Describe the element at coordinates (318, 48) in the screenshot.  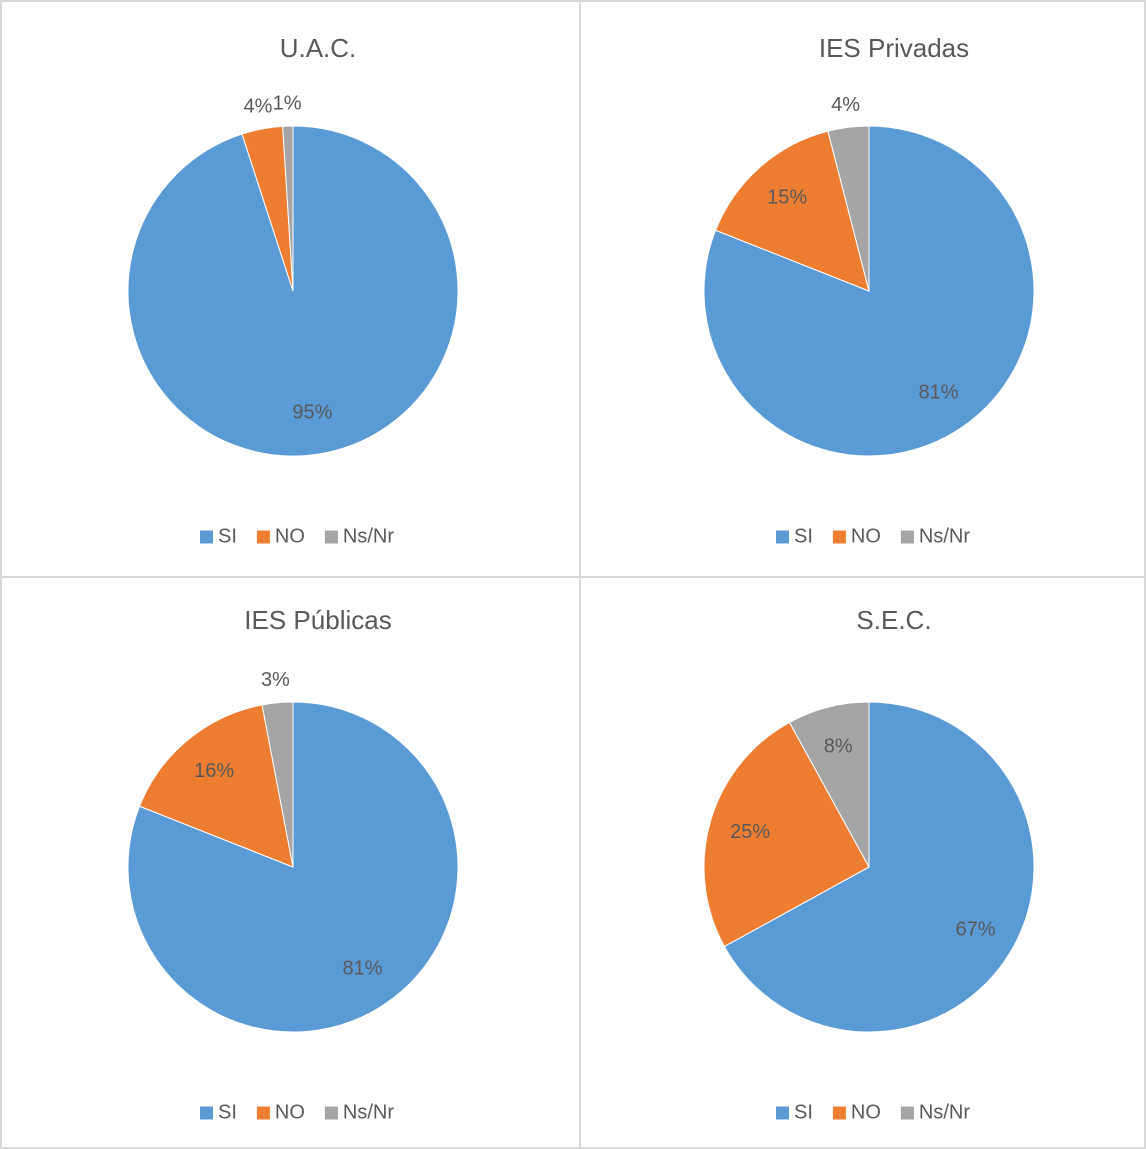
I see `chart-title: U.A.C.` at that location.